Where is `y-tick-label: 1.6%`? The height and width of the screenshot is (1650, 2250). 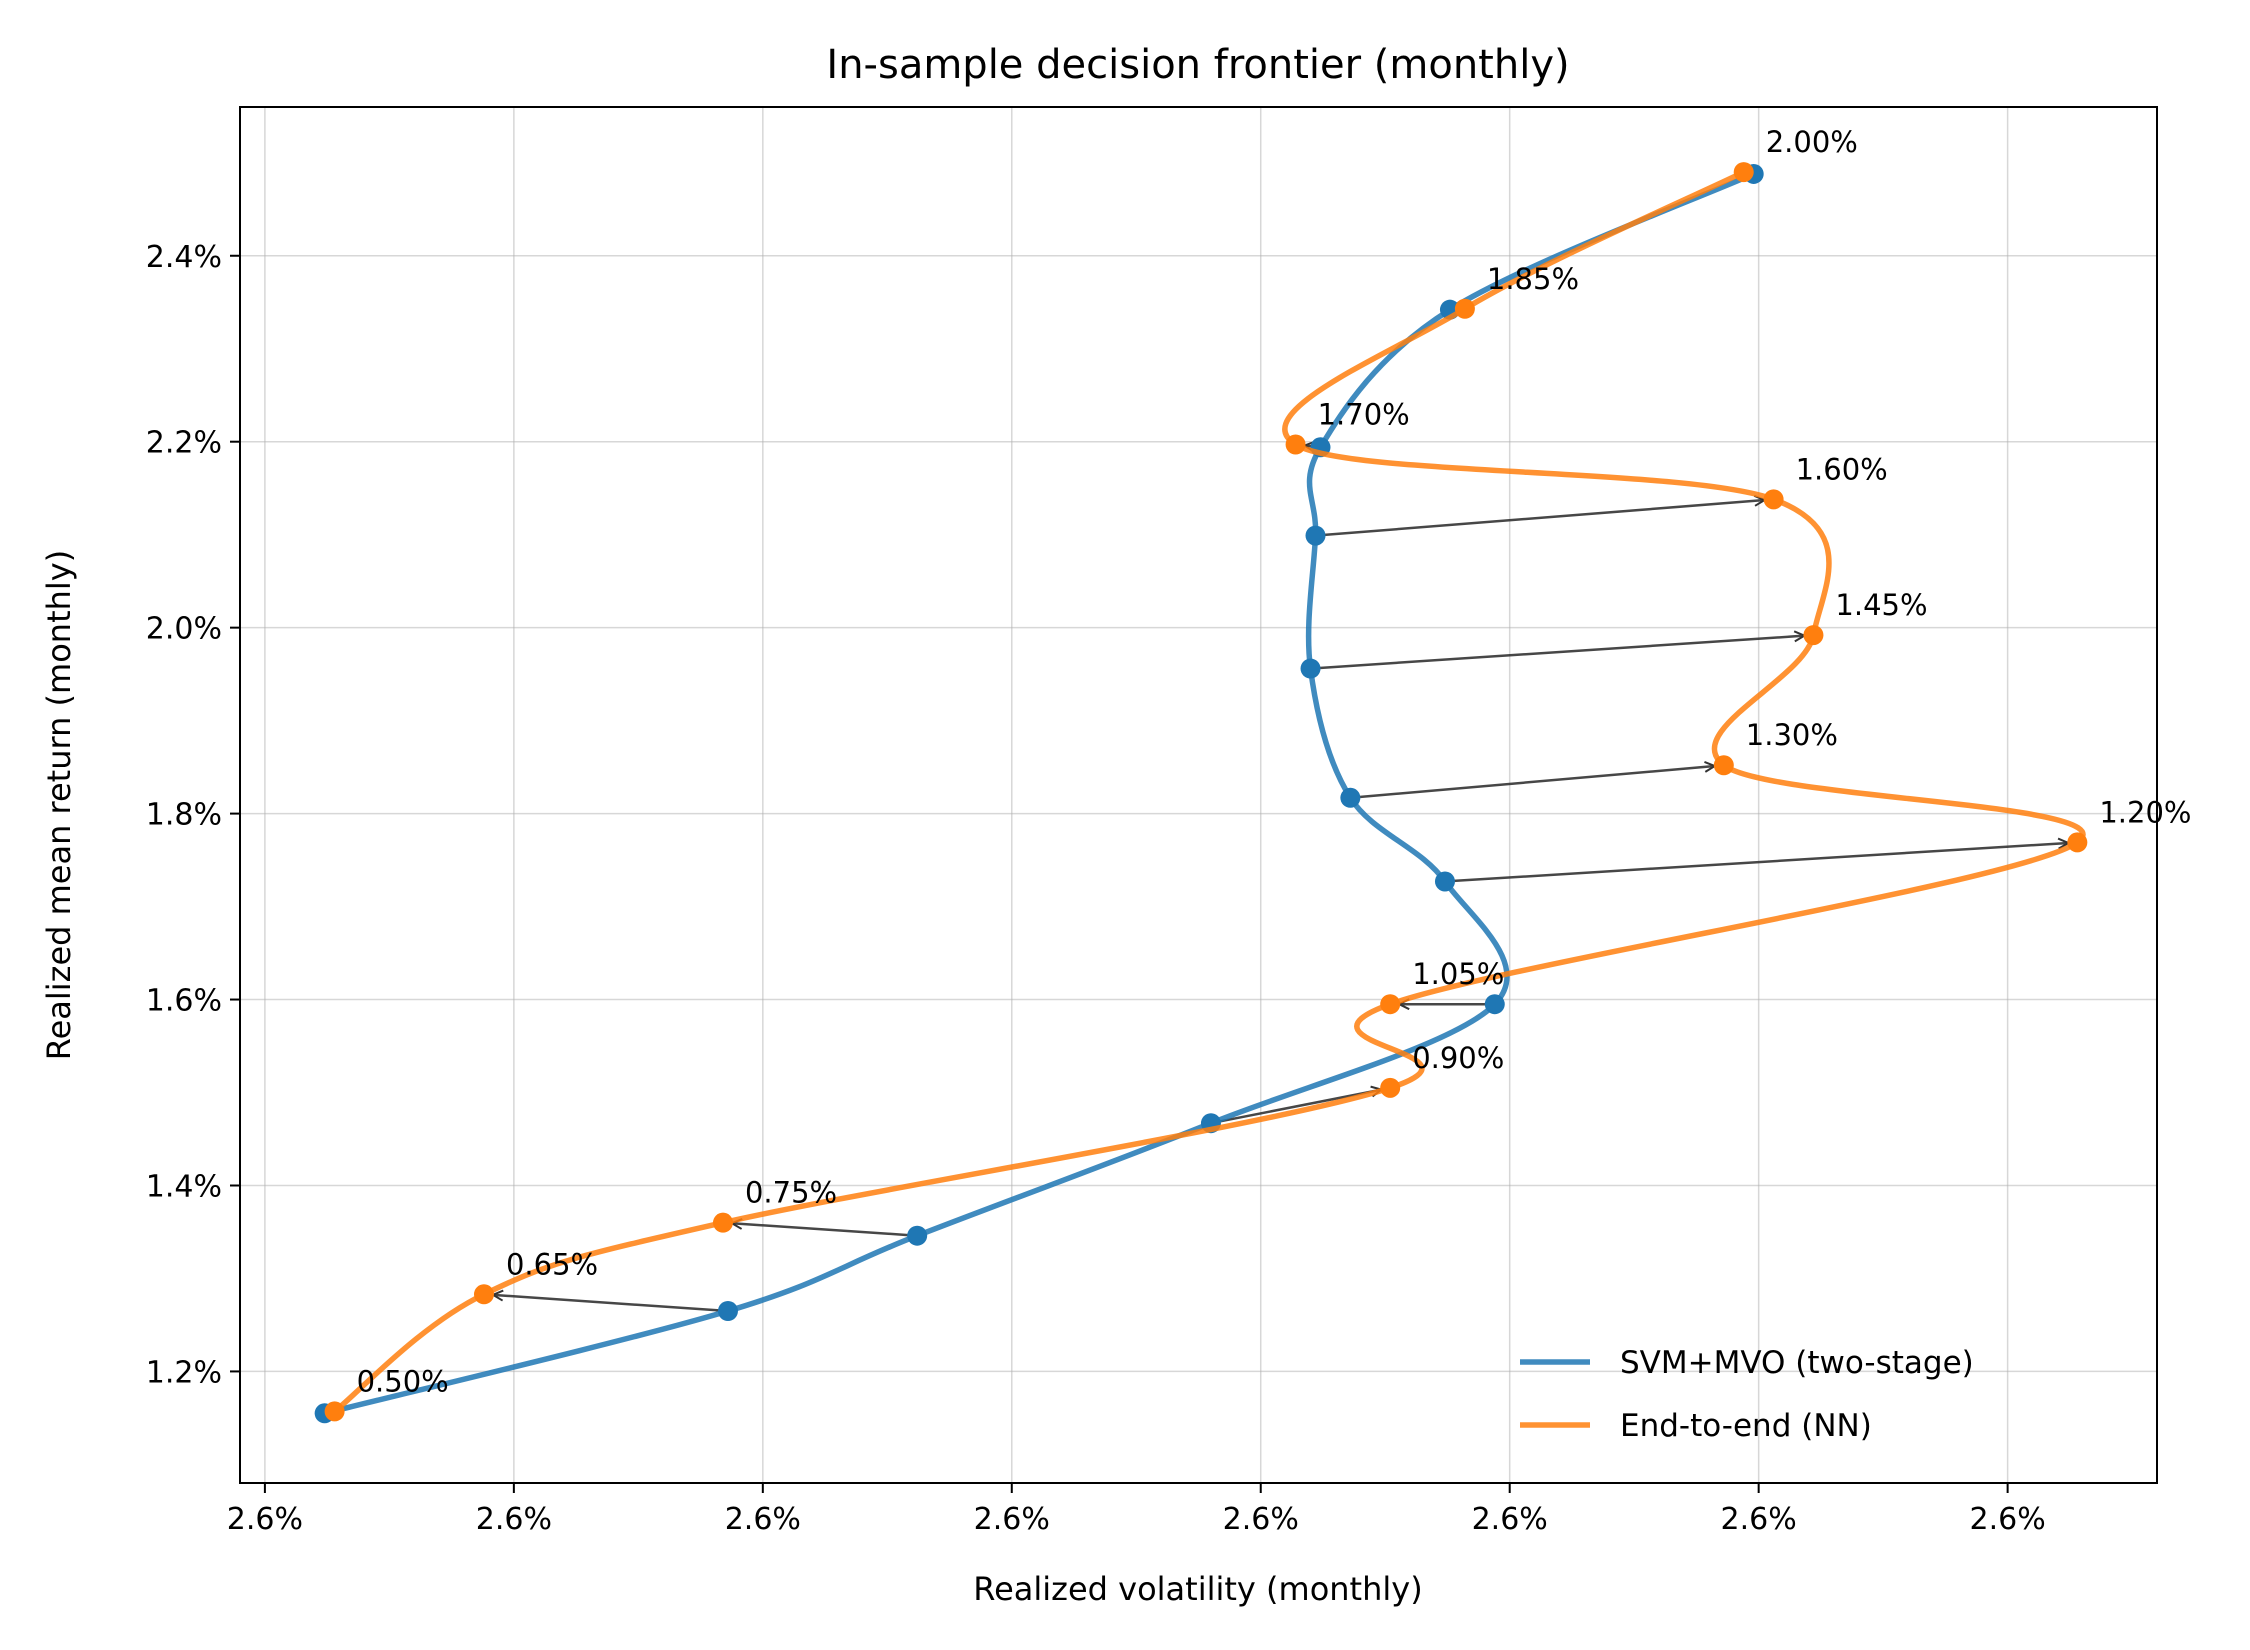
y-tick-label: 1.6% is located at coordinates (184, 1001).